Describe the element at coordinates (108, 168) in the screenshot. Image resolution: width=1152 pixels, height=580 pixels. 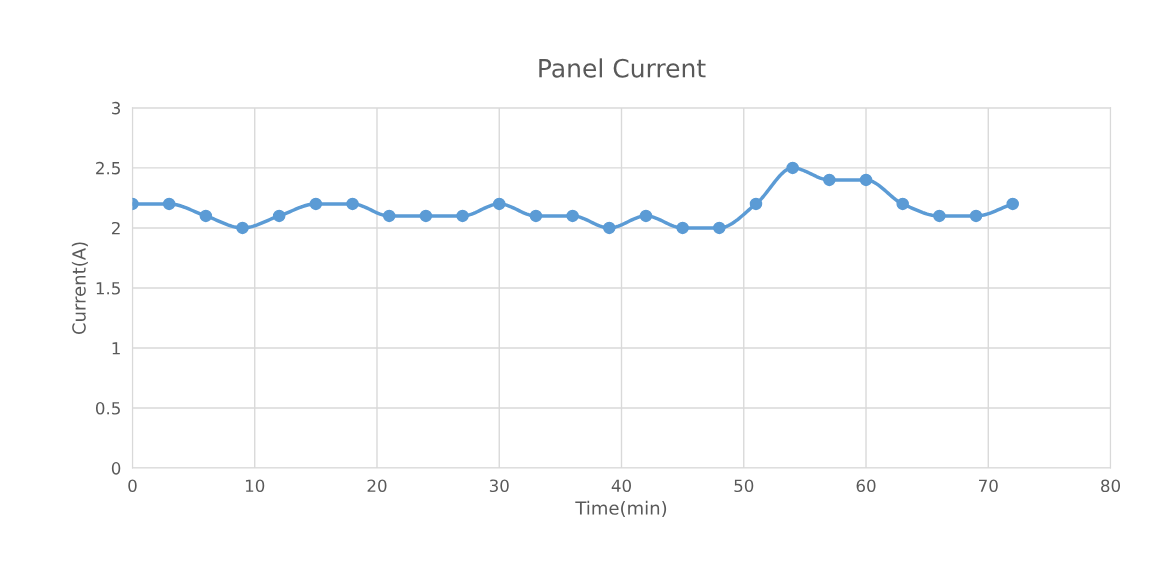
I see `y-tick-label: 2.5` at that location.